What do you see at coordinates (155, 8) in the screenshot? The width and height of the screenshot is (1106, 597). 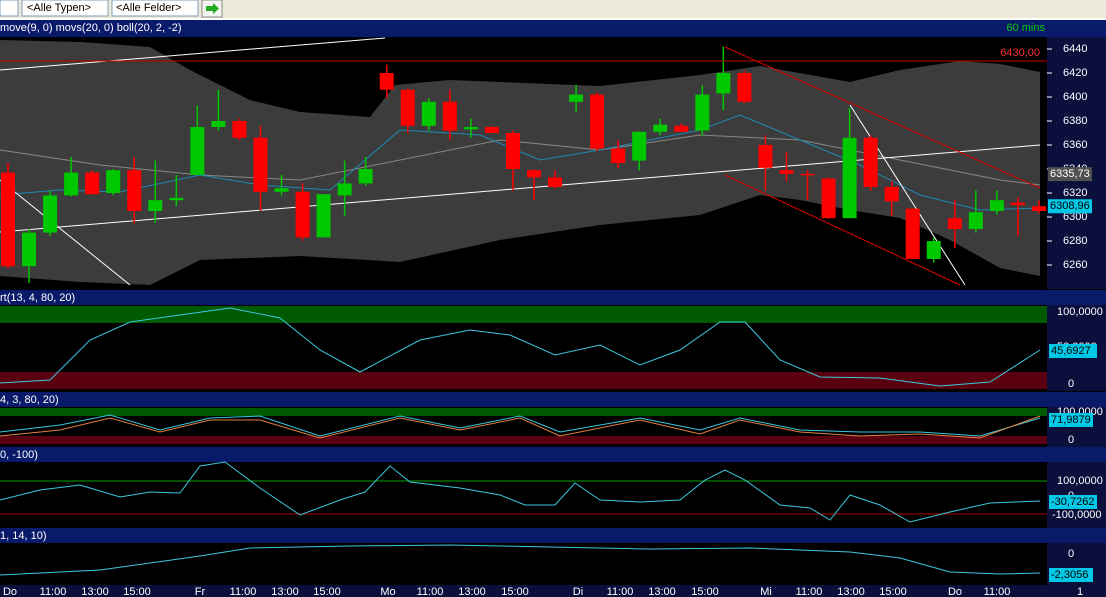 I see `field-dropdown` at bounding box center [155, 8].